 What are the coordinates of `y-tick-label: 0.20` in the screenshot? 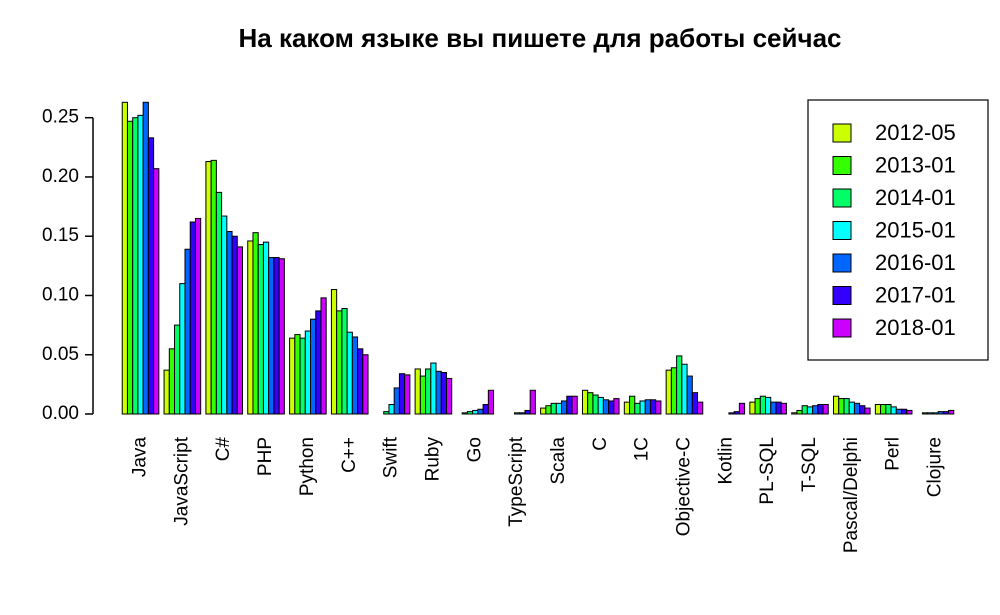 It's located at (60, 176).